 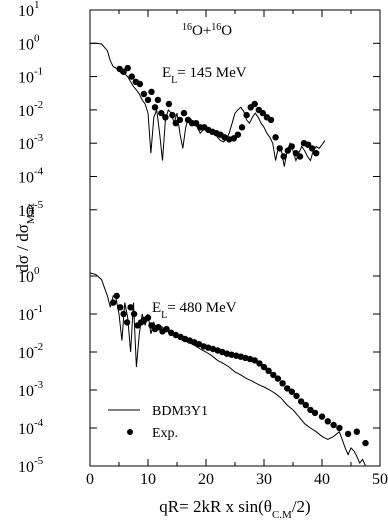 I want to click on x-tick-label: 40, so click(x=322, y=479).